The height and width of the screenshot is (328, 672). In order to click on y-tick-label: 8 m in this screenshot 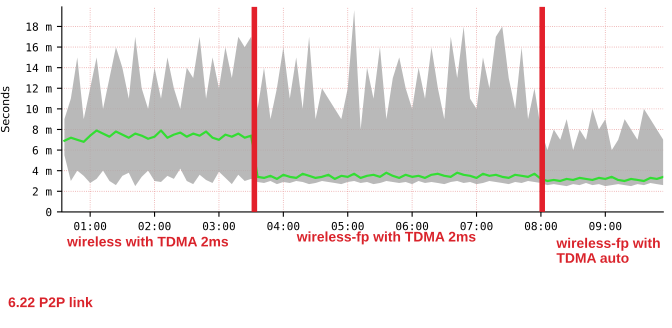, I will do `click(42, 129)`.